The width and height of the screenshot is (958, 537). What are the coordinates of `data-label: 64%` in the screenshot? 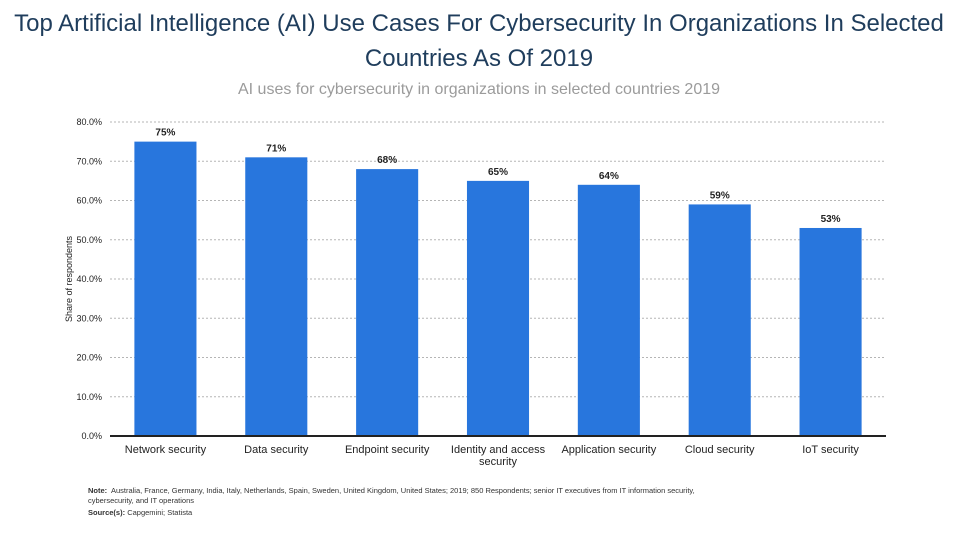 It's located at (609, 176).